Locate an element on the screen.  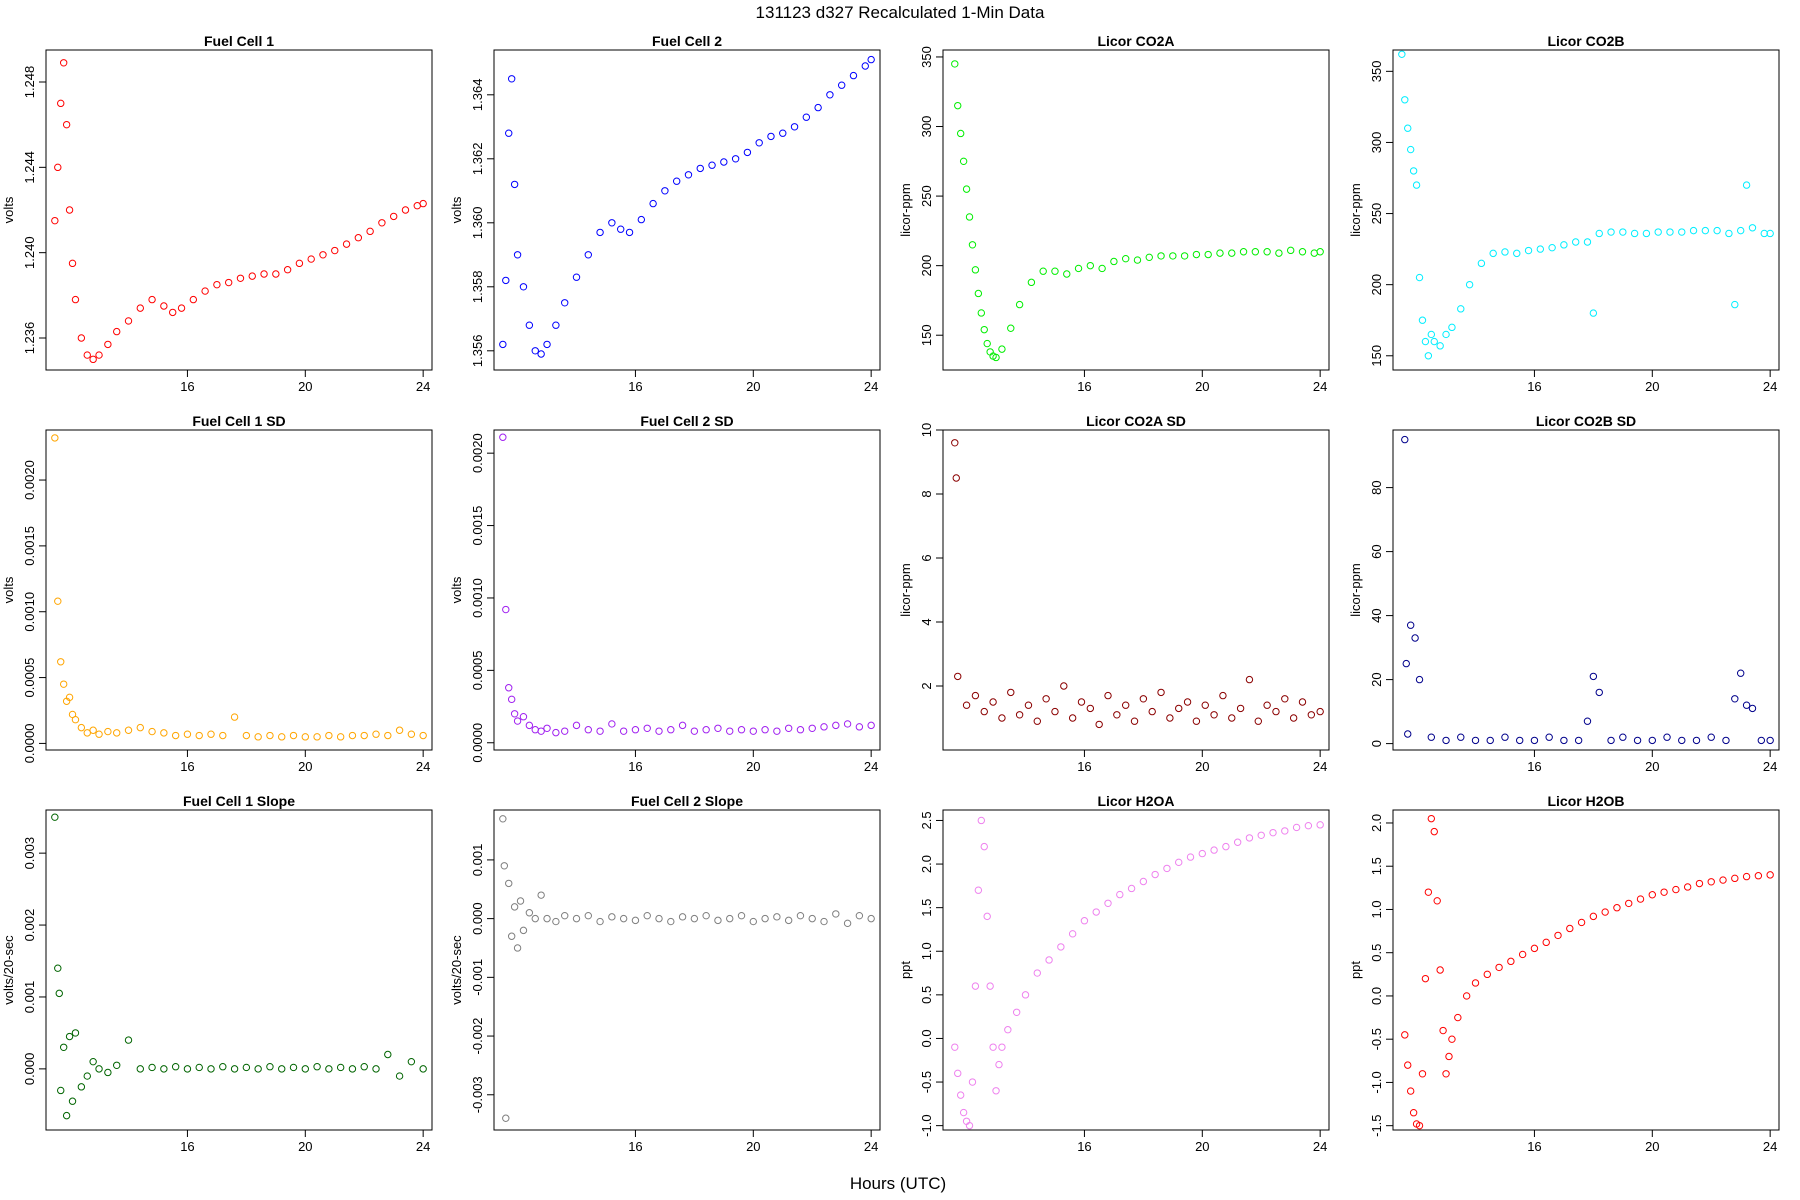
panel-title: Licor CO2A SD is located at coordinates (1136, 421).